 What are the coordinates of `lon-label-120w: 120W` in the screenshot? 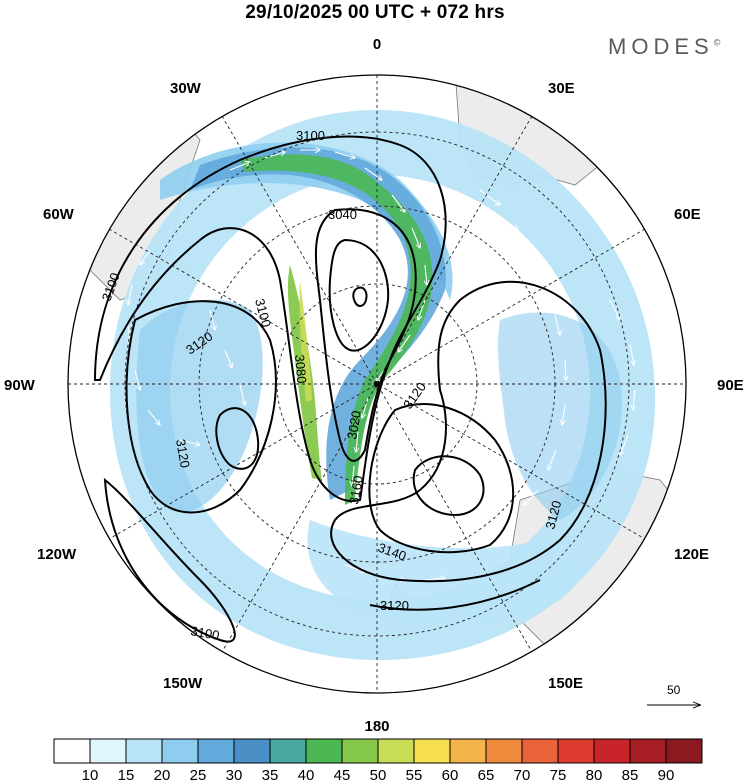 It's located at (57, 554).